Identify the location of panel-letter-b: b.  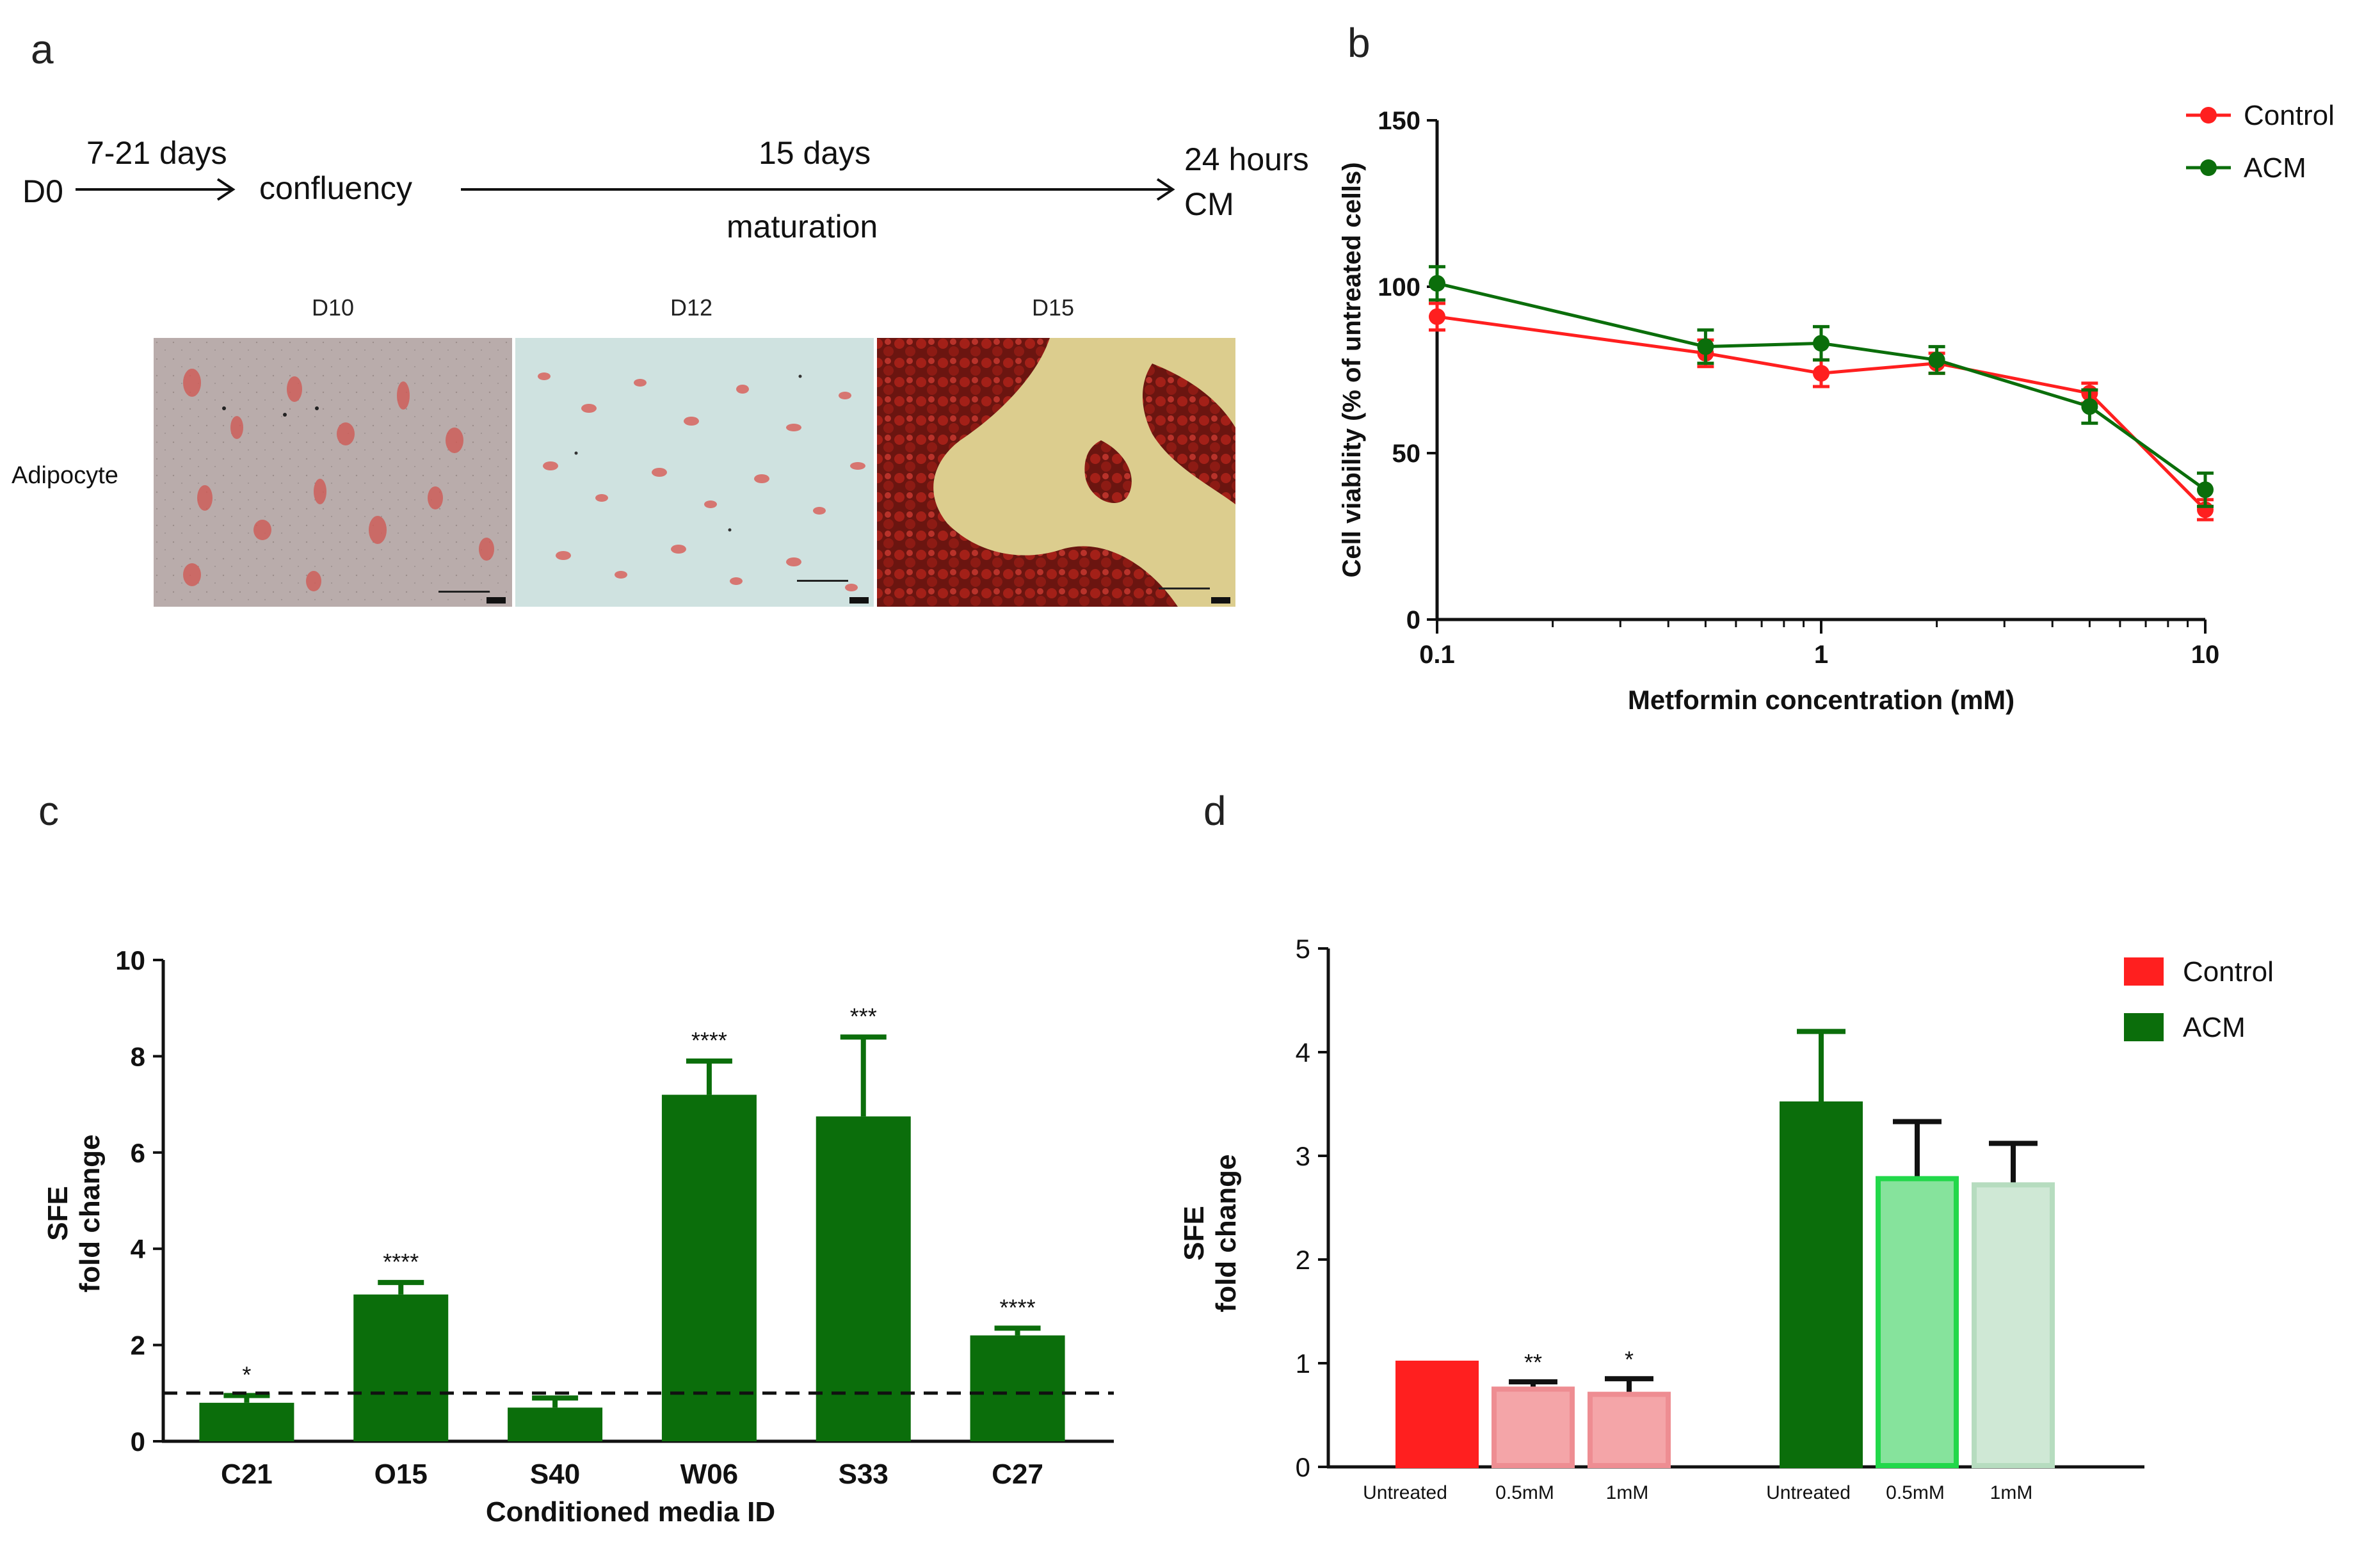
(1359, 43).